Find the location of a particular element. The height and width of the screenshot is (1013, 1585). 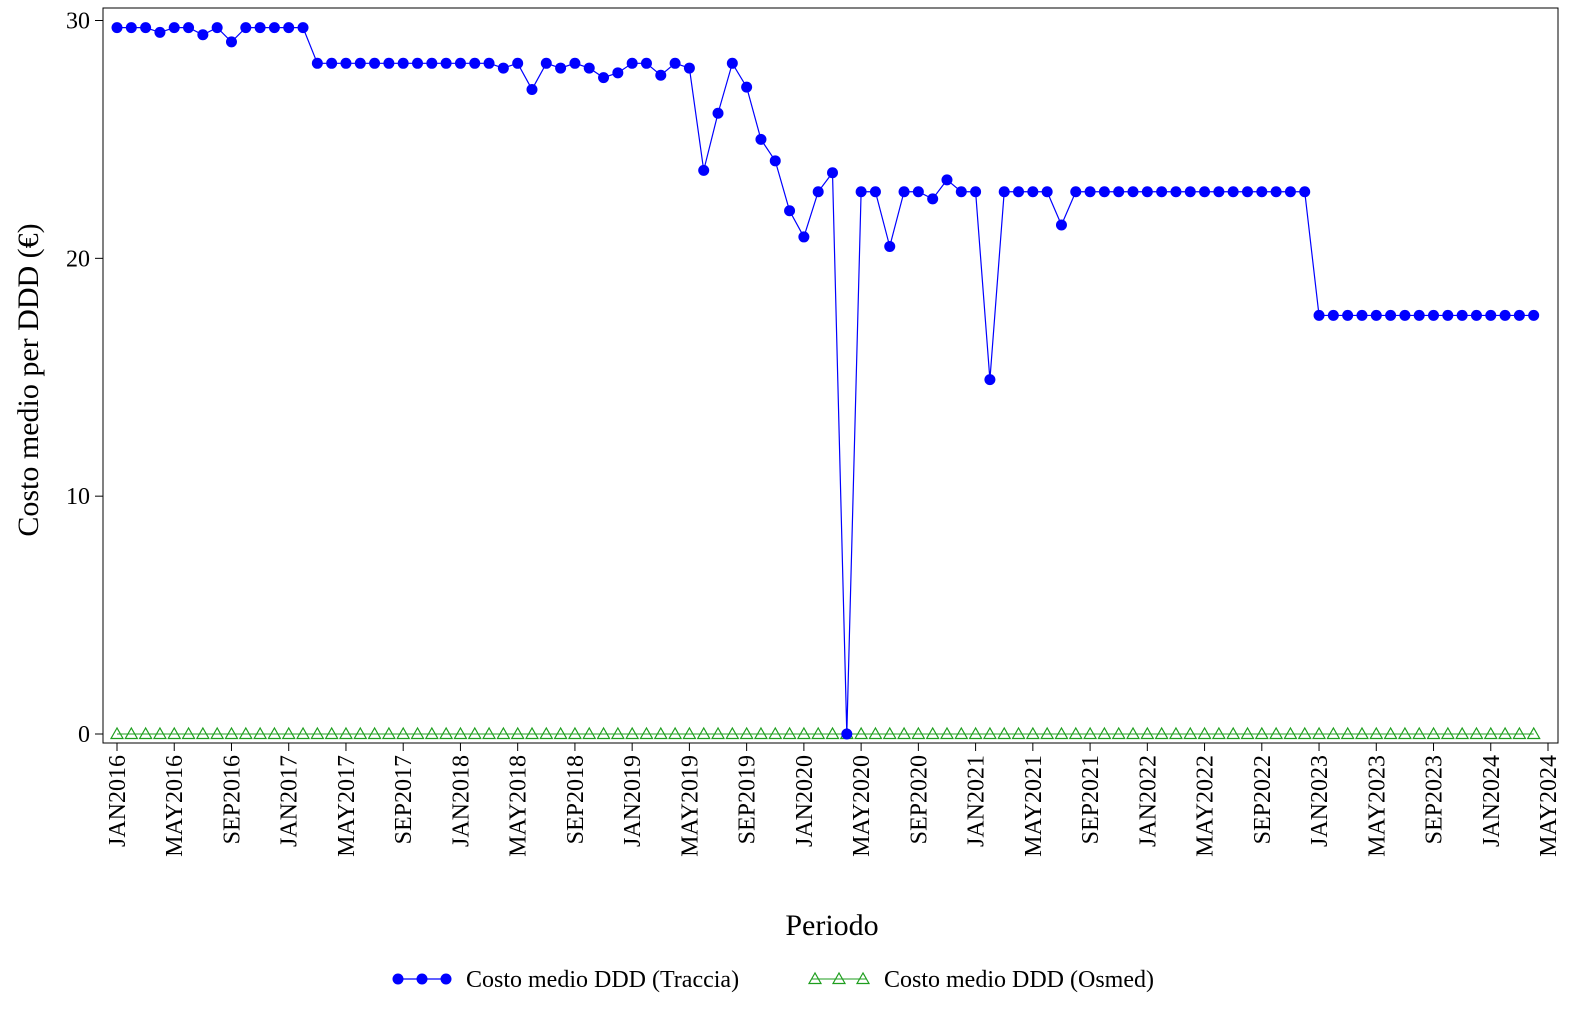

x-tick-label: JAN2019 is located at coordinates (633, 801).